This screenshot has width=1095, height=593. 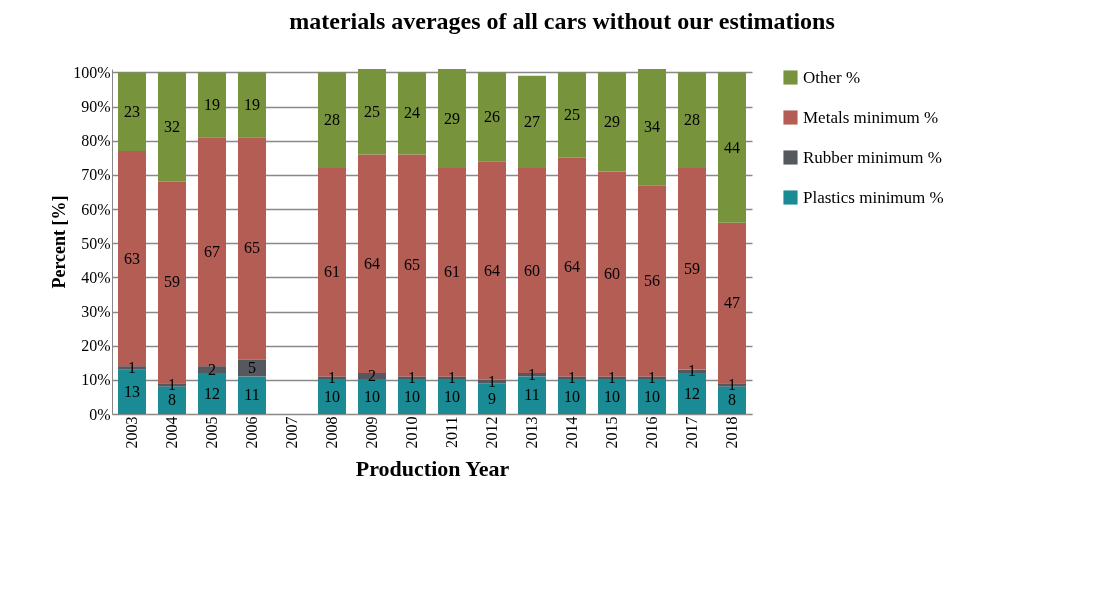 What do you see at coordinates (96, 277) in the screenshot?
I see `y-tick-label: 40%` at bounding box center [96, 277].